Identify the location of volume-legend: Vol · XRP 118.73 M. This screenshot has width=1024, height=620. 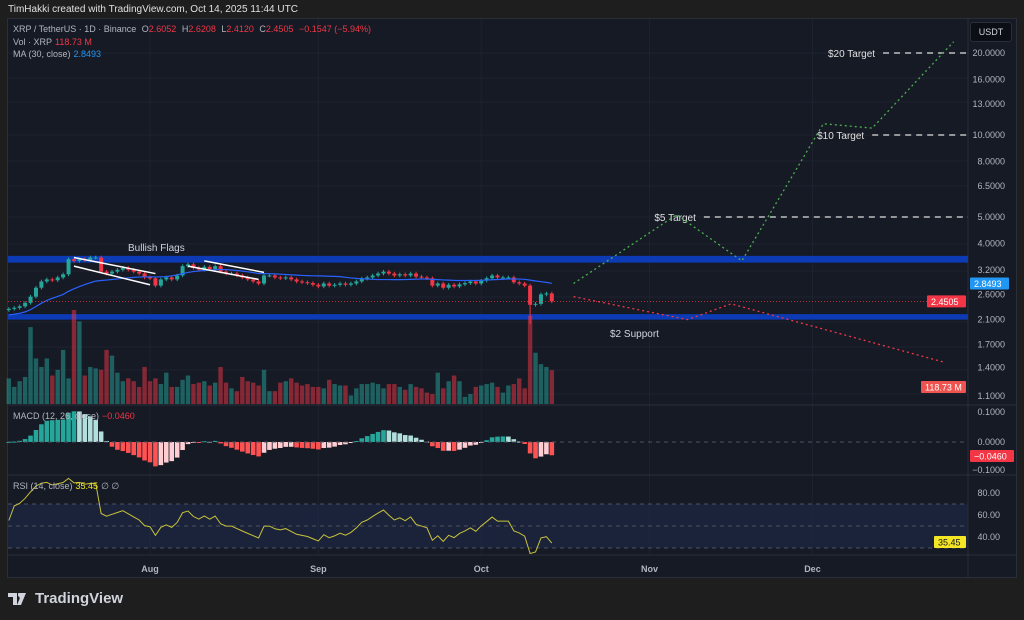
(52, 42).